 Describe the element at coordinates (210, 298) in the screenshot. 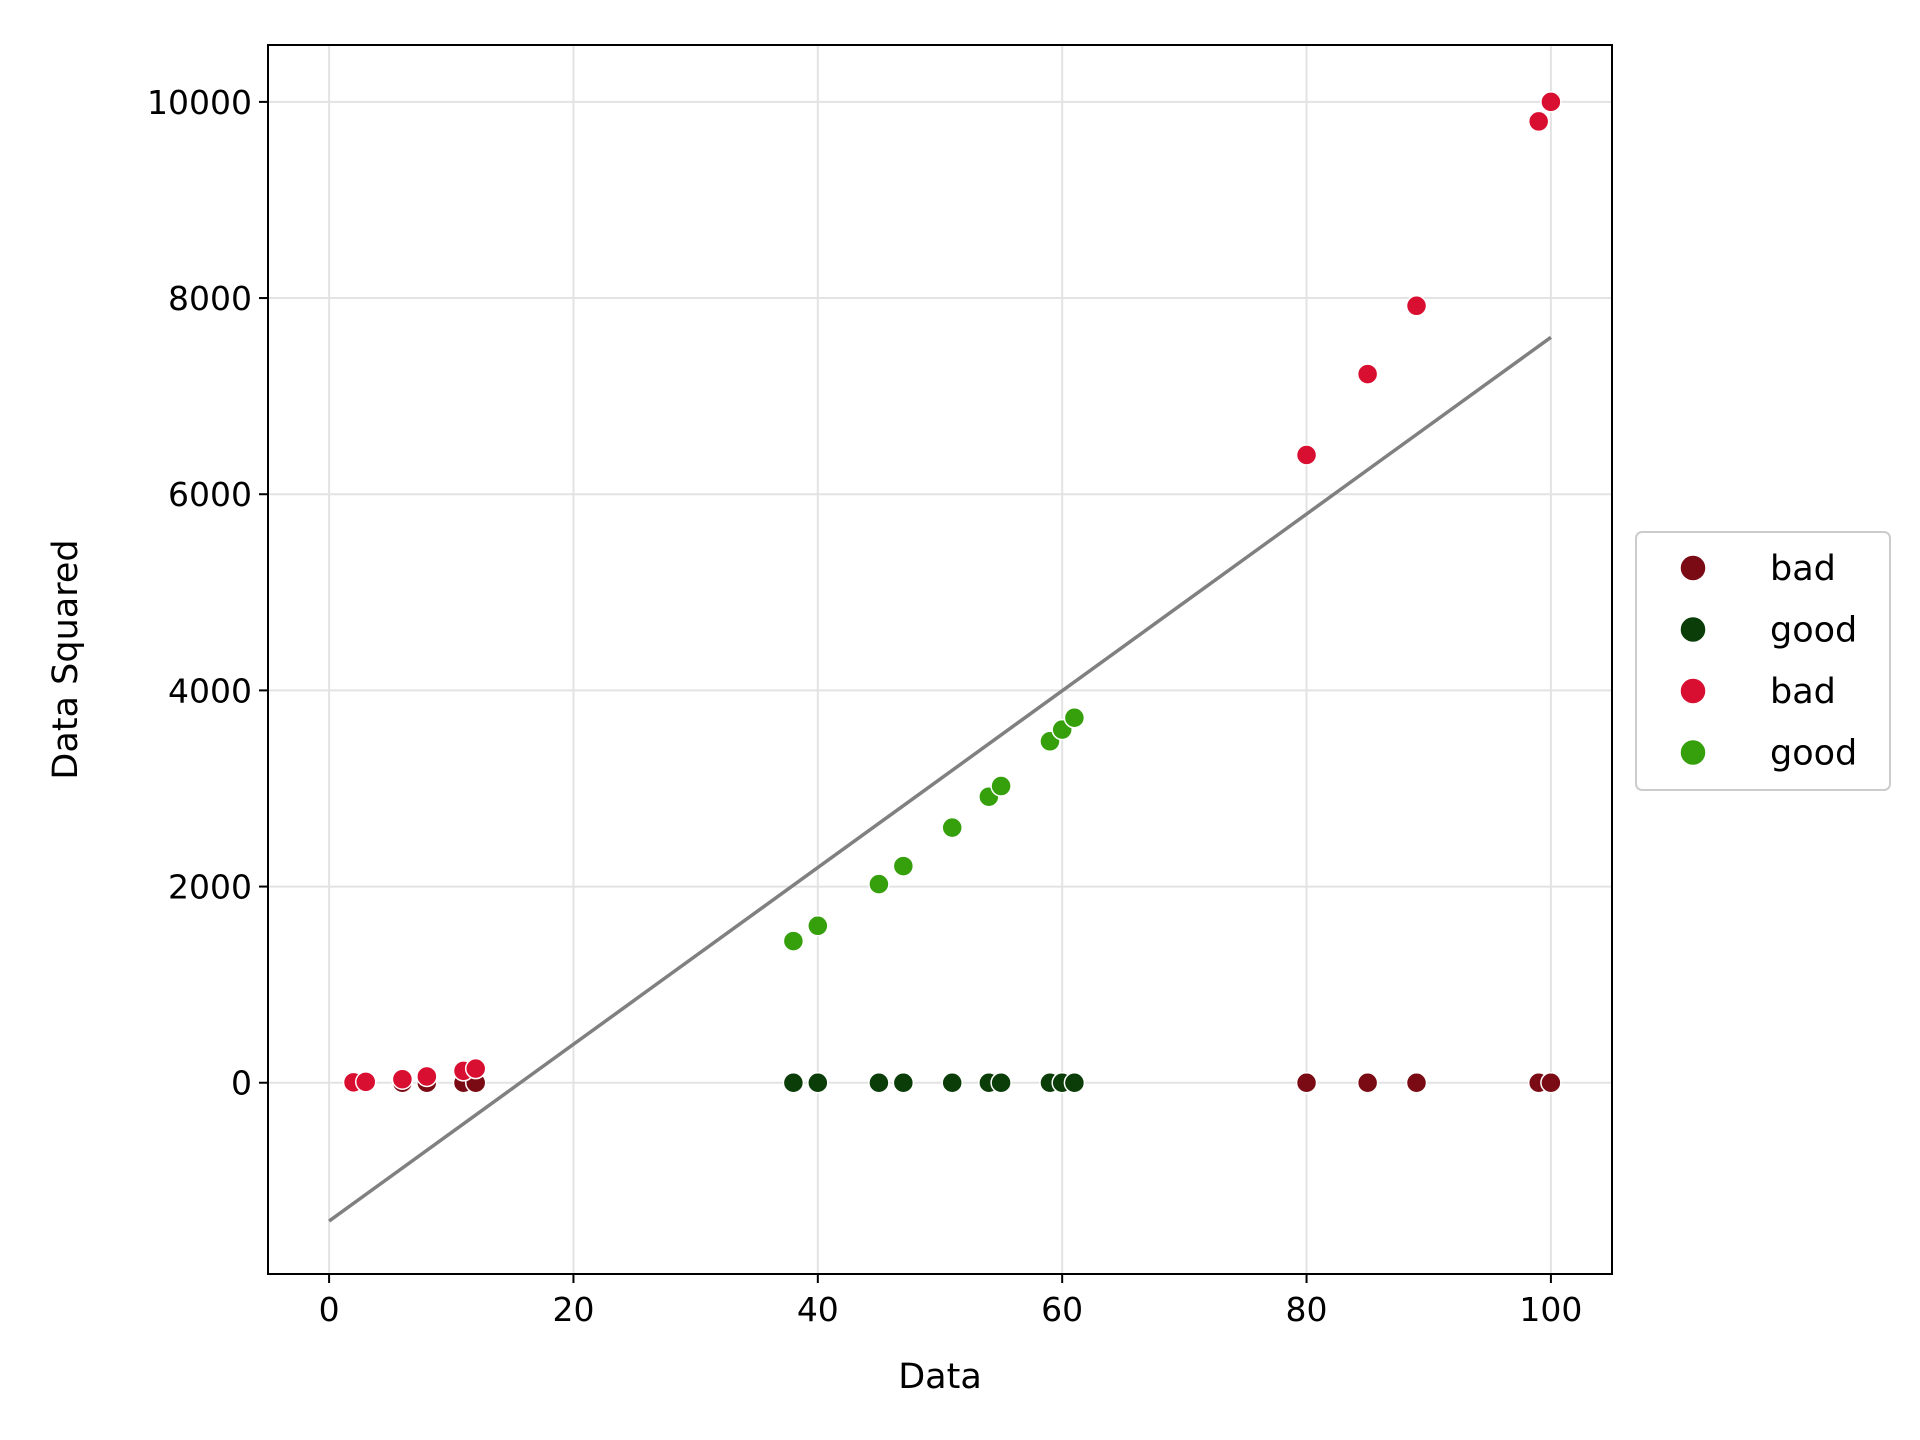

I see `y-tick-label: 8000` at that location.